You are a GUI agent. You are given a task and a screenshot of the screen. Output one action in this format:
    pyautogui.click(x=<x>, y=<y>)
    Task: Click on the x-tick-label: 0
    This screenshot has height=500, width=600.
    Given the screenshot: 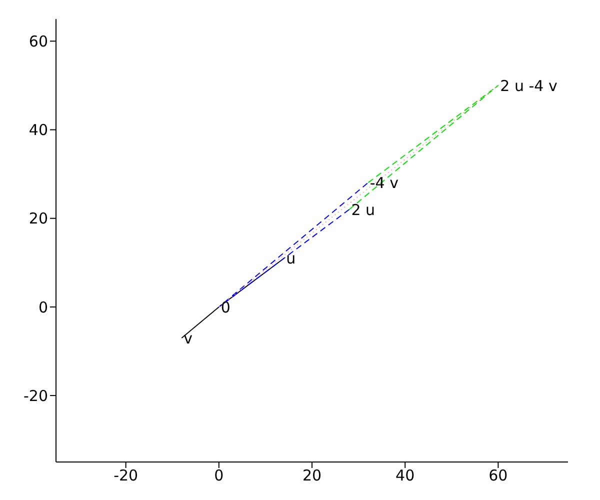 What is the action you would take?
    pyautogui.click(x=219, y=475)
    